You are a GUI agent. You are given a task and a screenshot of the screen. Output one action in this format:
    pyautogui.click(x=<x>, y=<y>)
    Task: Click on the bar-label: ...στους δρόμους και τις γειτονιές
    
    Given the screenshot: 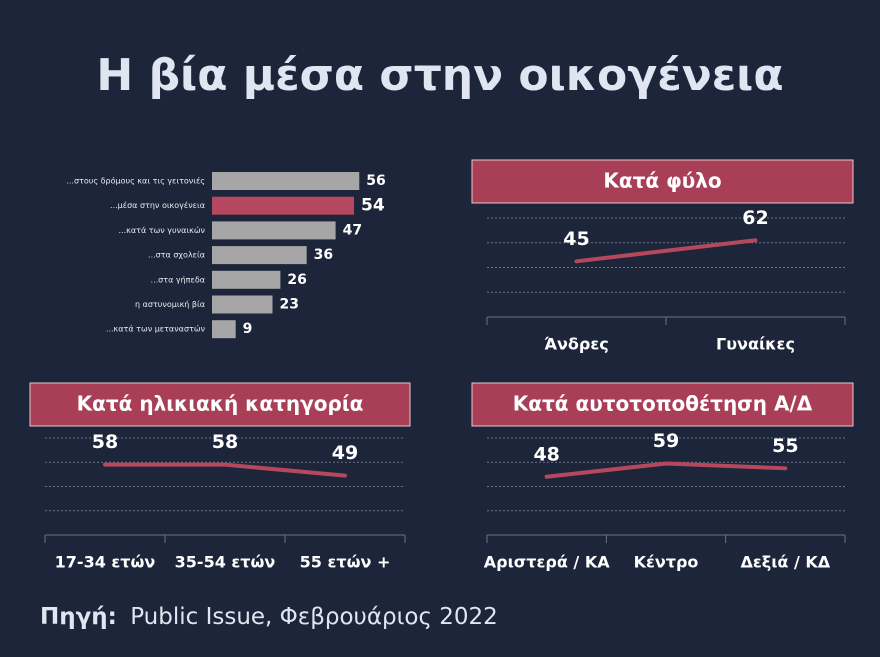 What is the action you would take?
    pyautogui.click(x=135, y=181)
    